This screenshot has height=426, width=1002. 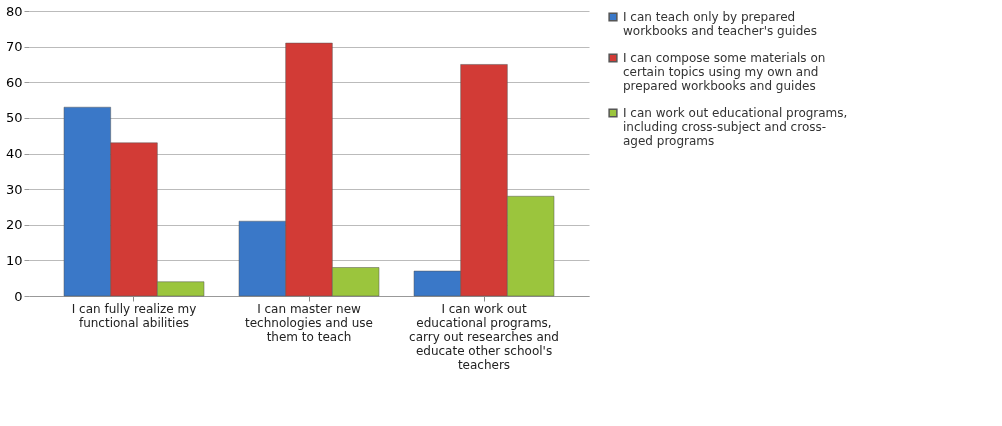 I want to click on y-tick-label: 80, so click(x=14, y=11).